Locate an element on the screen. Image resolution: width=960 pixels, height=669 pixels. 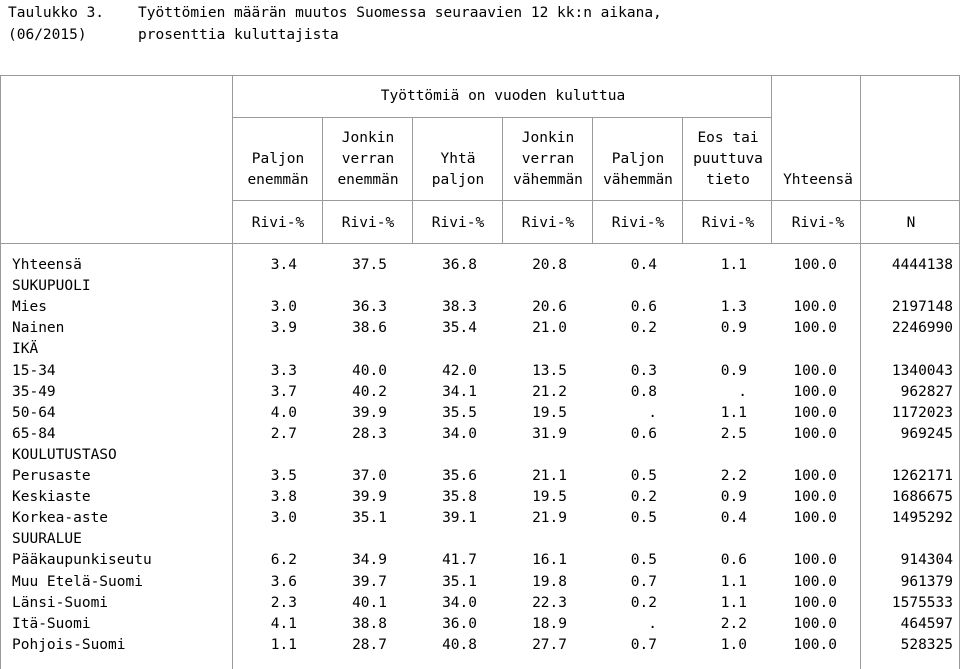
table-cell: 1340043 is located at coordinates (922, 371).